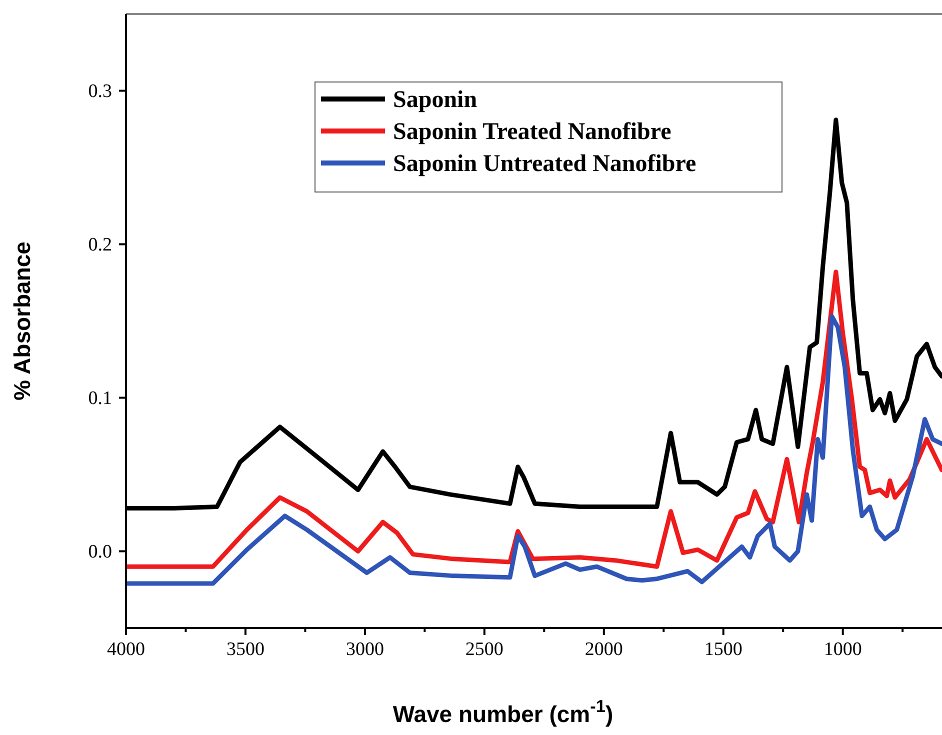 Image resolution: width=942 pixels, height=735 pixels. I want to click on x-tick-label: 1500, so click(723, 649).